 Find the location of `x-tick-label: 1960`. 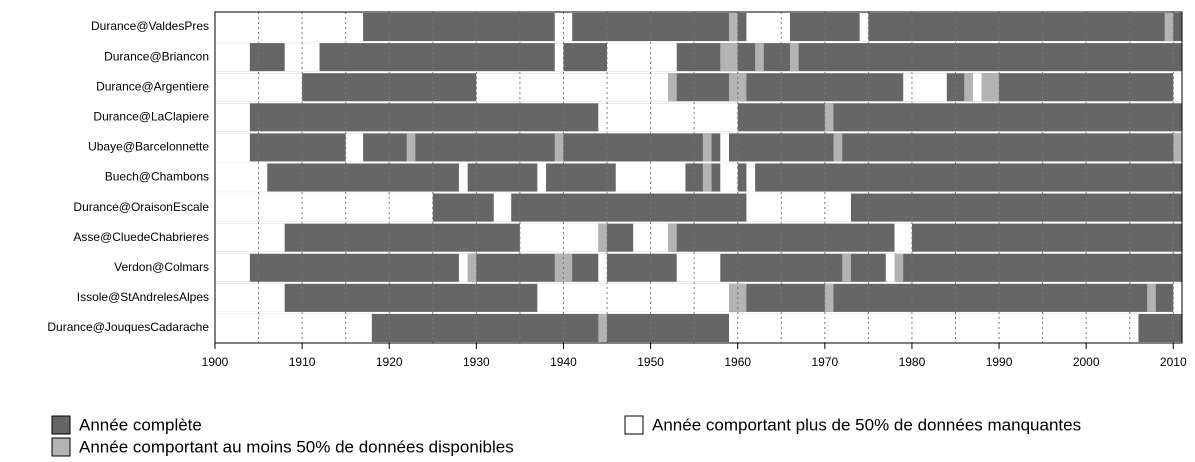

x-tick-label: 1960 is located at coordinates (737, 362).